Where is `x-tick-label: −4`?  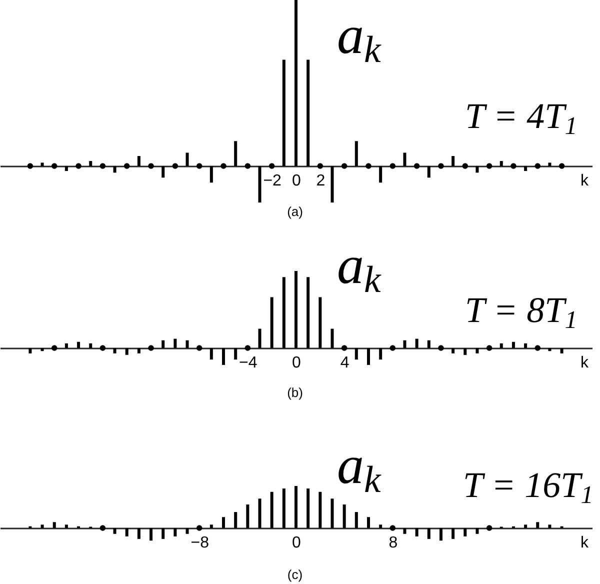
x-tick-label: −4 is located at coordinates (248, 363).